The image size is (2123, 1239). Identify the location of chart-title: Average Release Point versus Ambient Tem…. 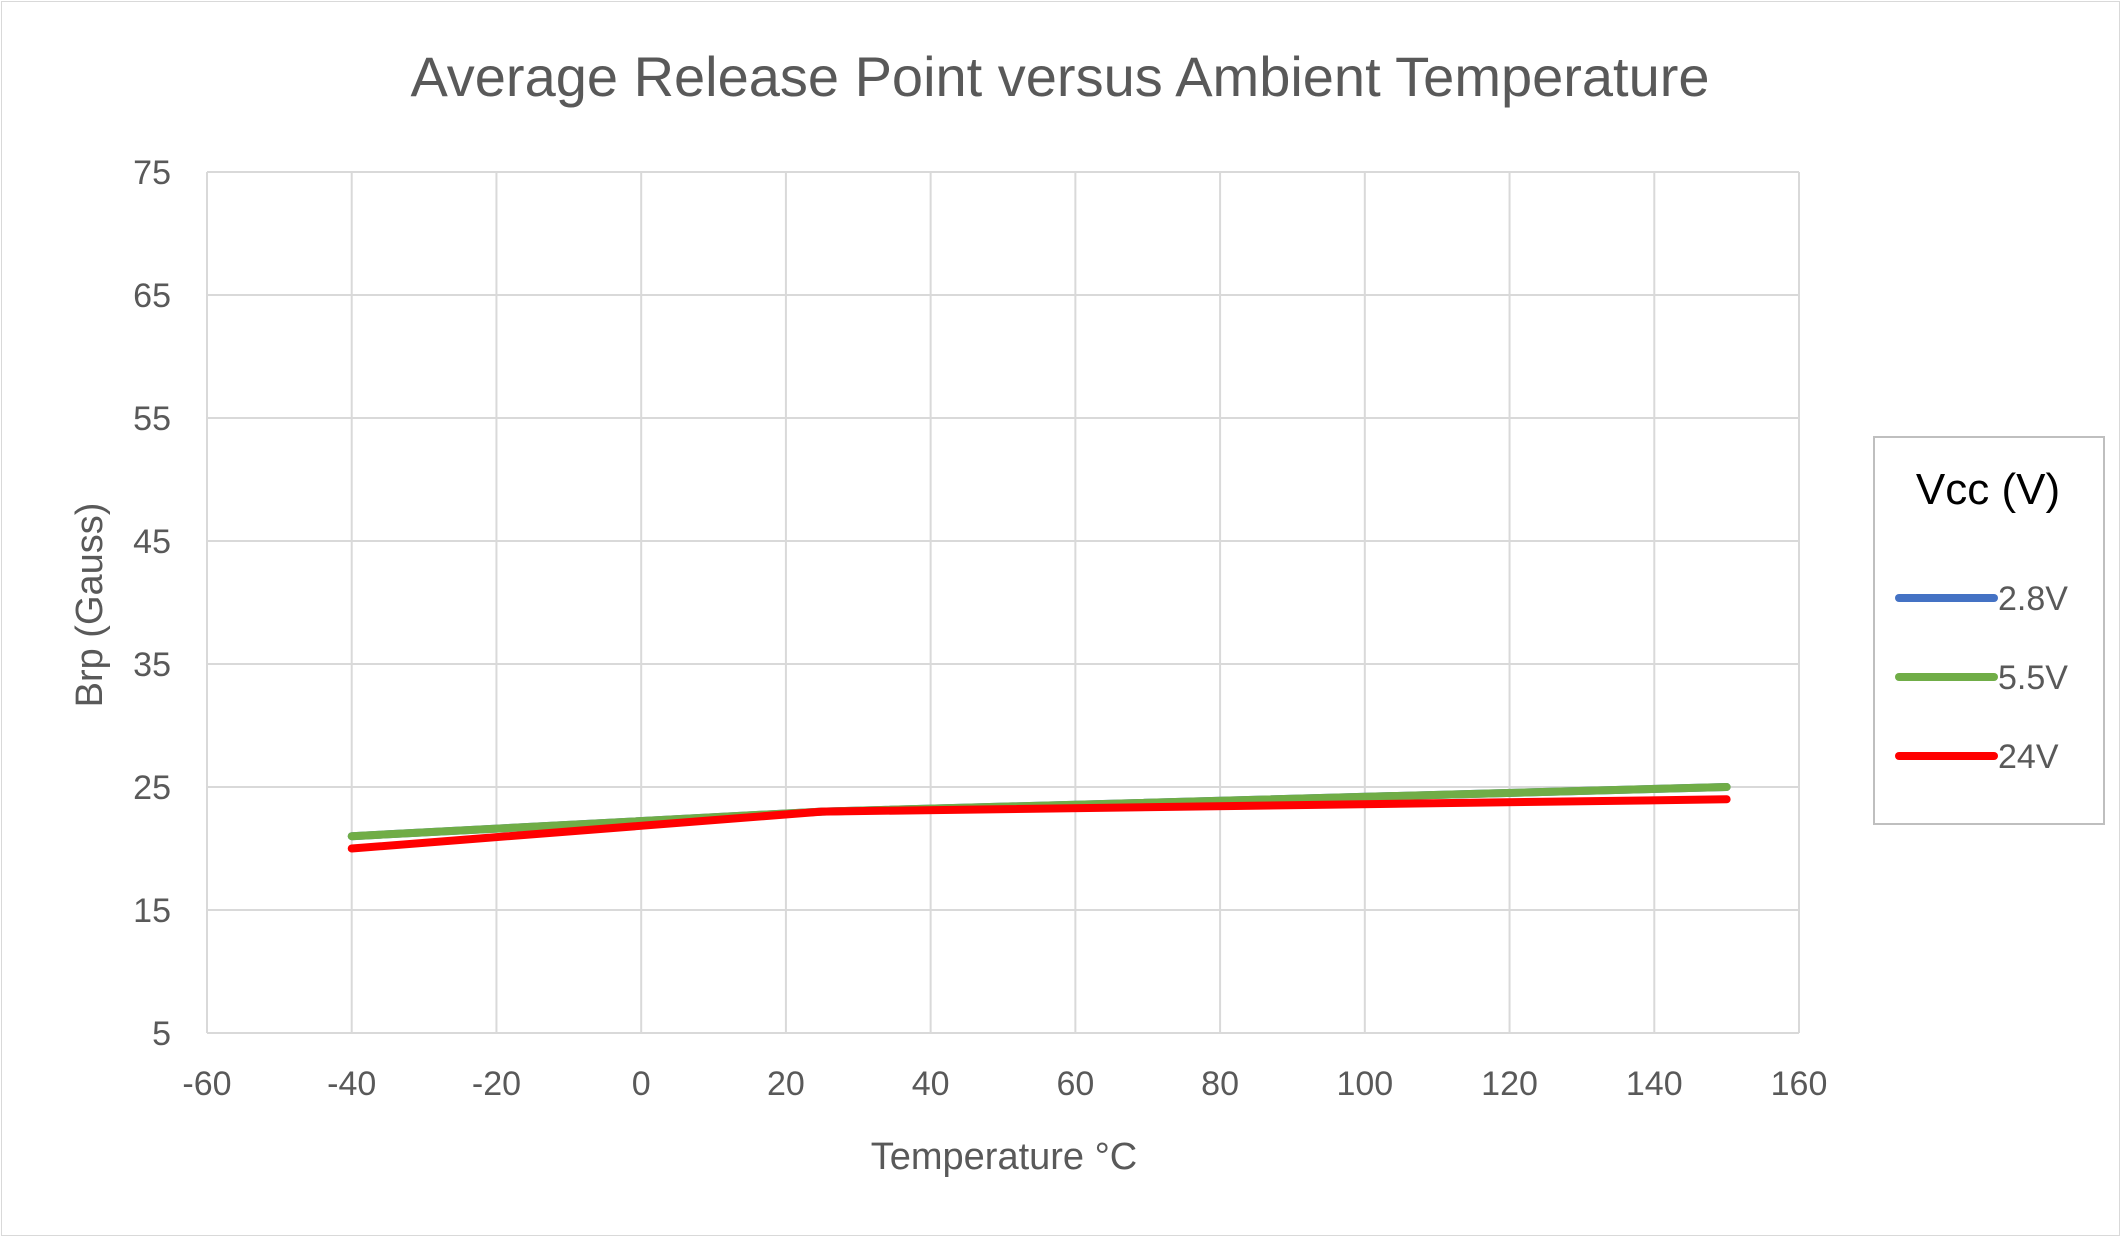
(1059, 76).